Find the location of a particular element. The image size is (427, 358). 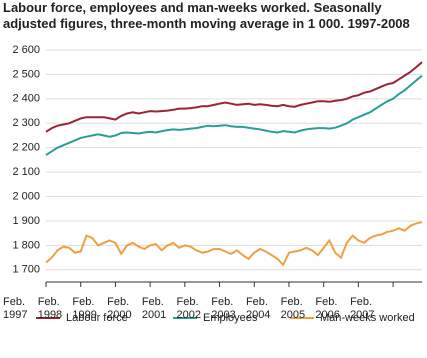

x-tick-label: Feb. 1998 is located at coordinates (50, 308).